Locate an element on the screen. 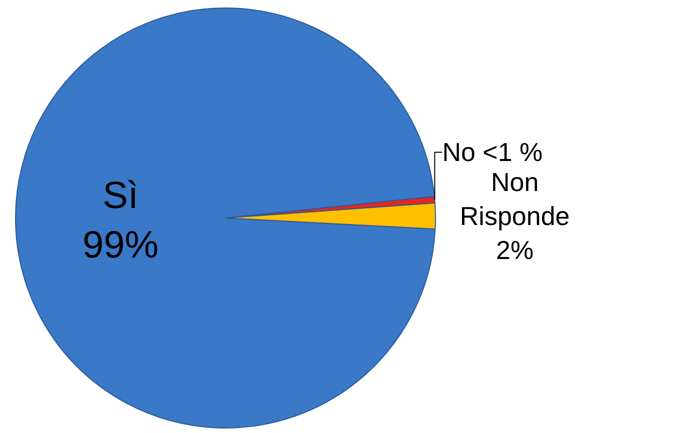 This screenshot has width=673, height=433. slice-label: No <1 % is located at coordinates (492, 152).